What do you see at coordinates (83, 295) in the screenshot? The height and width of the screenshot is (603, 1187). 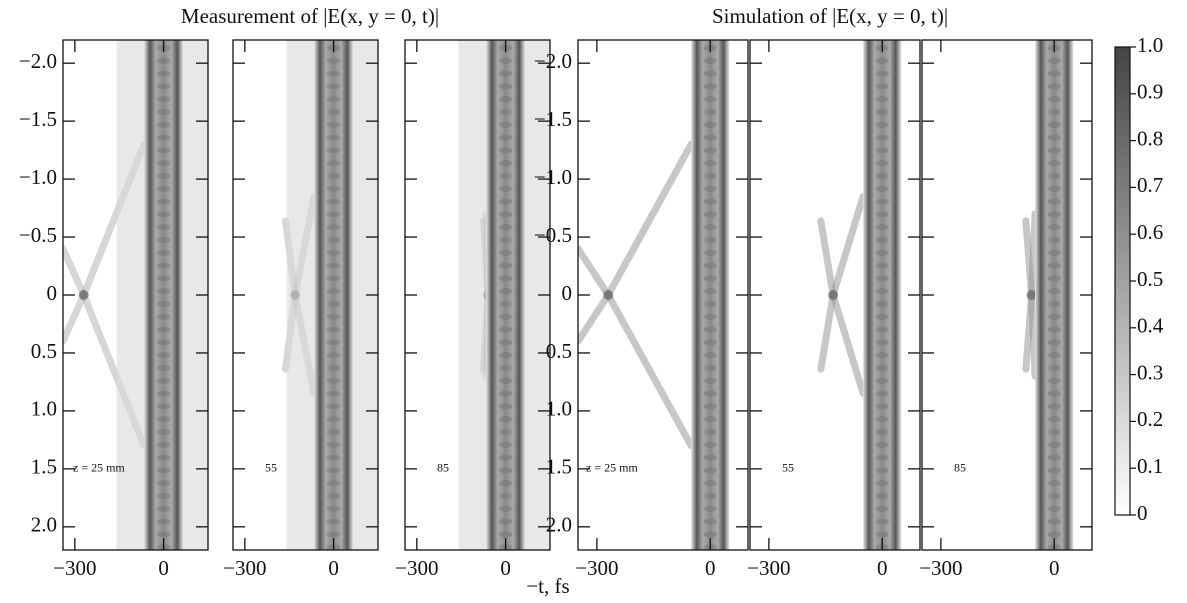 I see `focus` at bounding box center [83, 295].